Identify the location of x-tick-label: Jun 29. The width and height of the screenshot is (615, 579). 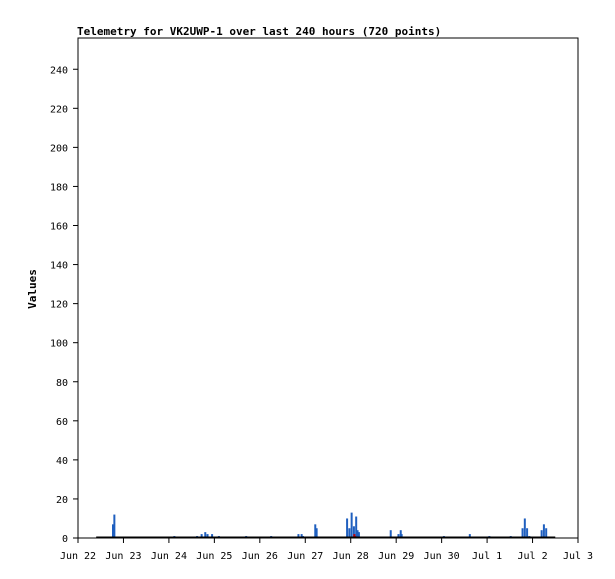
(396, 556).